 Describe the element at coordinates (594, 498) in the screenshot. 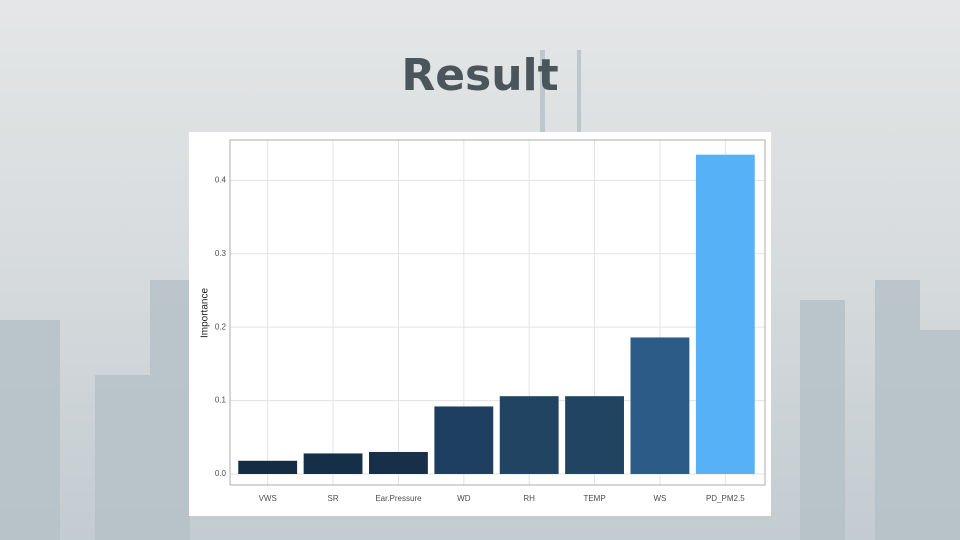

I see `x-tick-label: TEMP` at that location.